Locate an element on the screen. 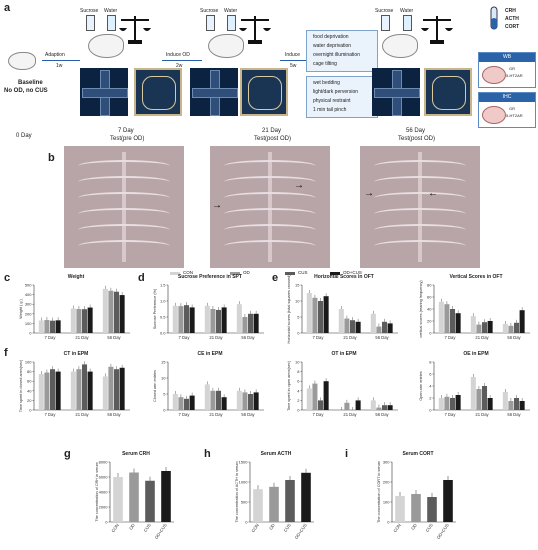  day56-sub: Test(post OD) is located at coordinates (417, 139).